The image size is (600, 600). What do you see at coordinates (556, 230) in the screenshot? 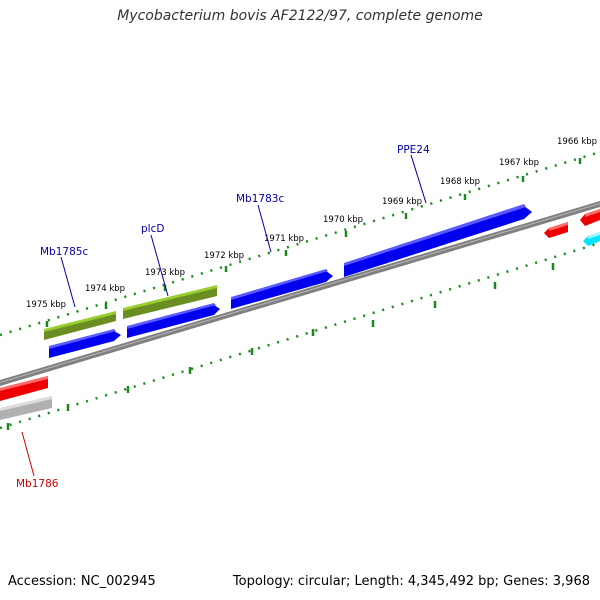
I see `red-gene-small` at bounding box center [556, 230].